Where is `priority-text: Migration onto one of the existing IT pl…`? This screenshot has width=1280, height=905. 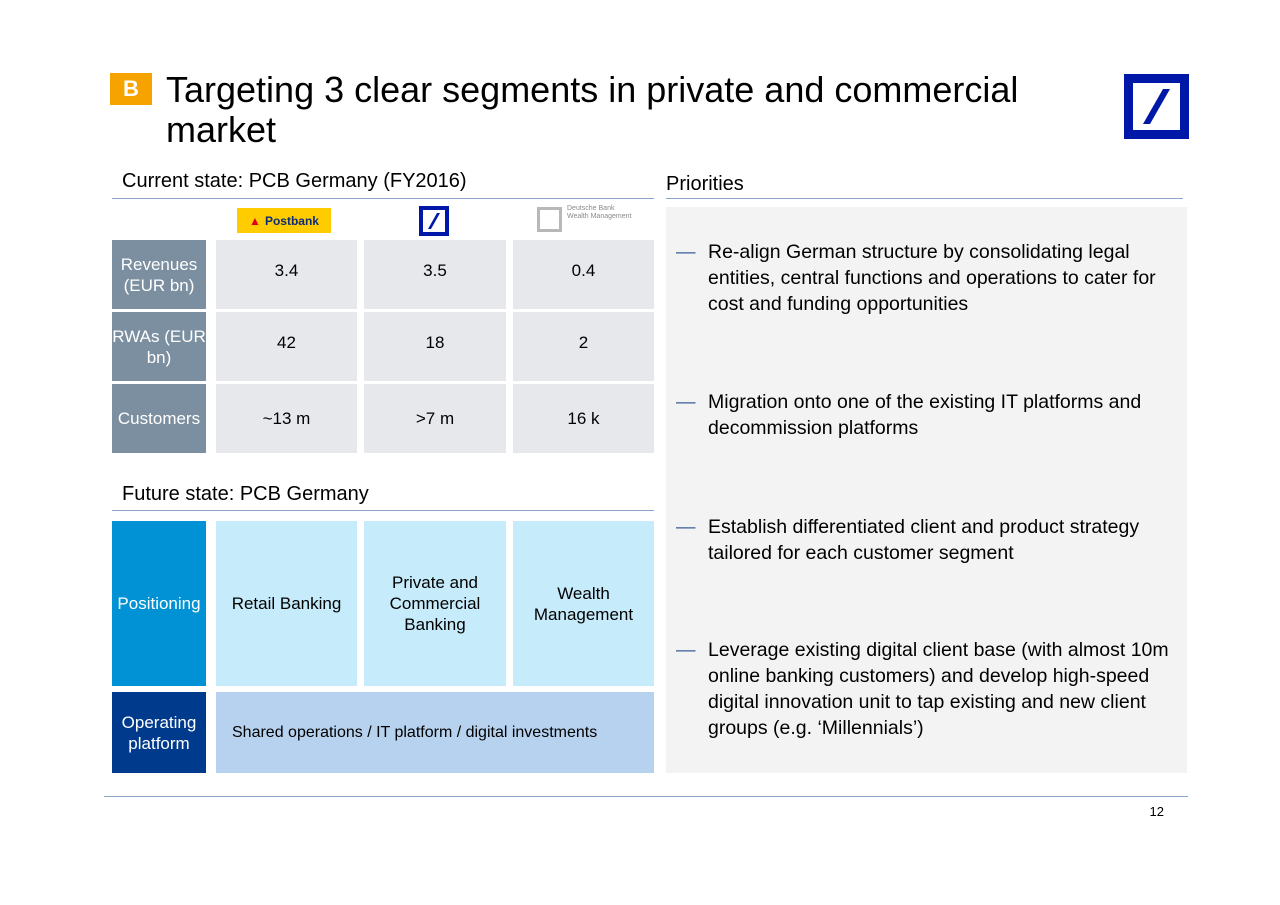 priority-text: Migration onto one of the existing IT pl… is located at coordinates (925, 415).